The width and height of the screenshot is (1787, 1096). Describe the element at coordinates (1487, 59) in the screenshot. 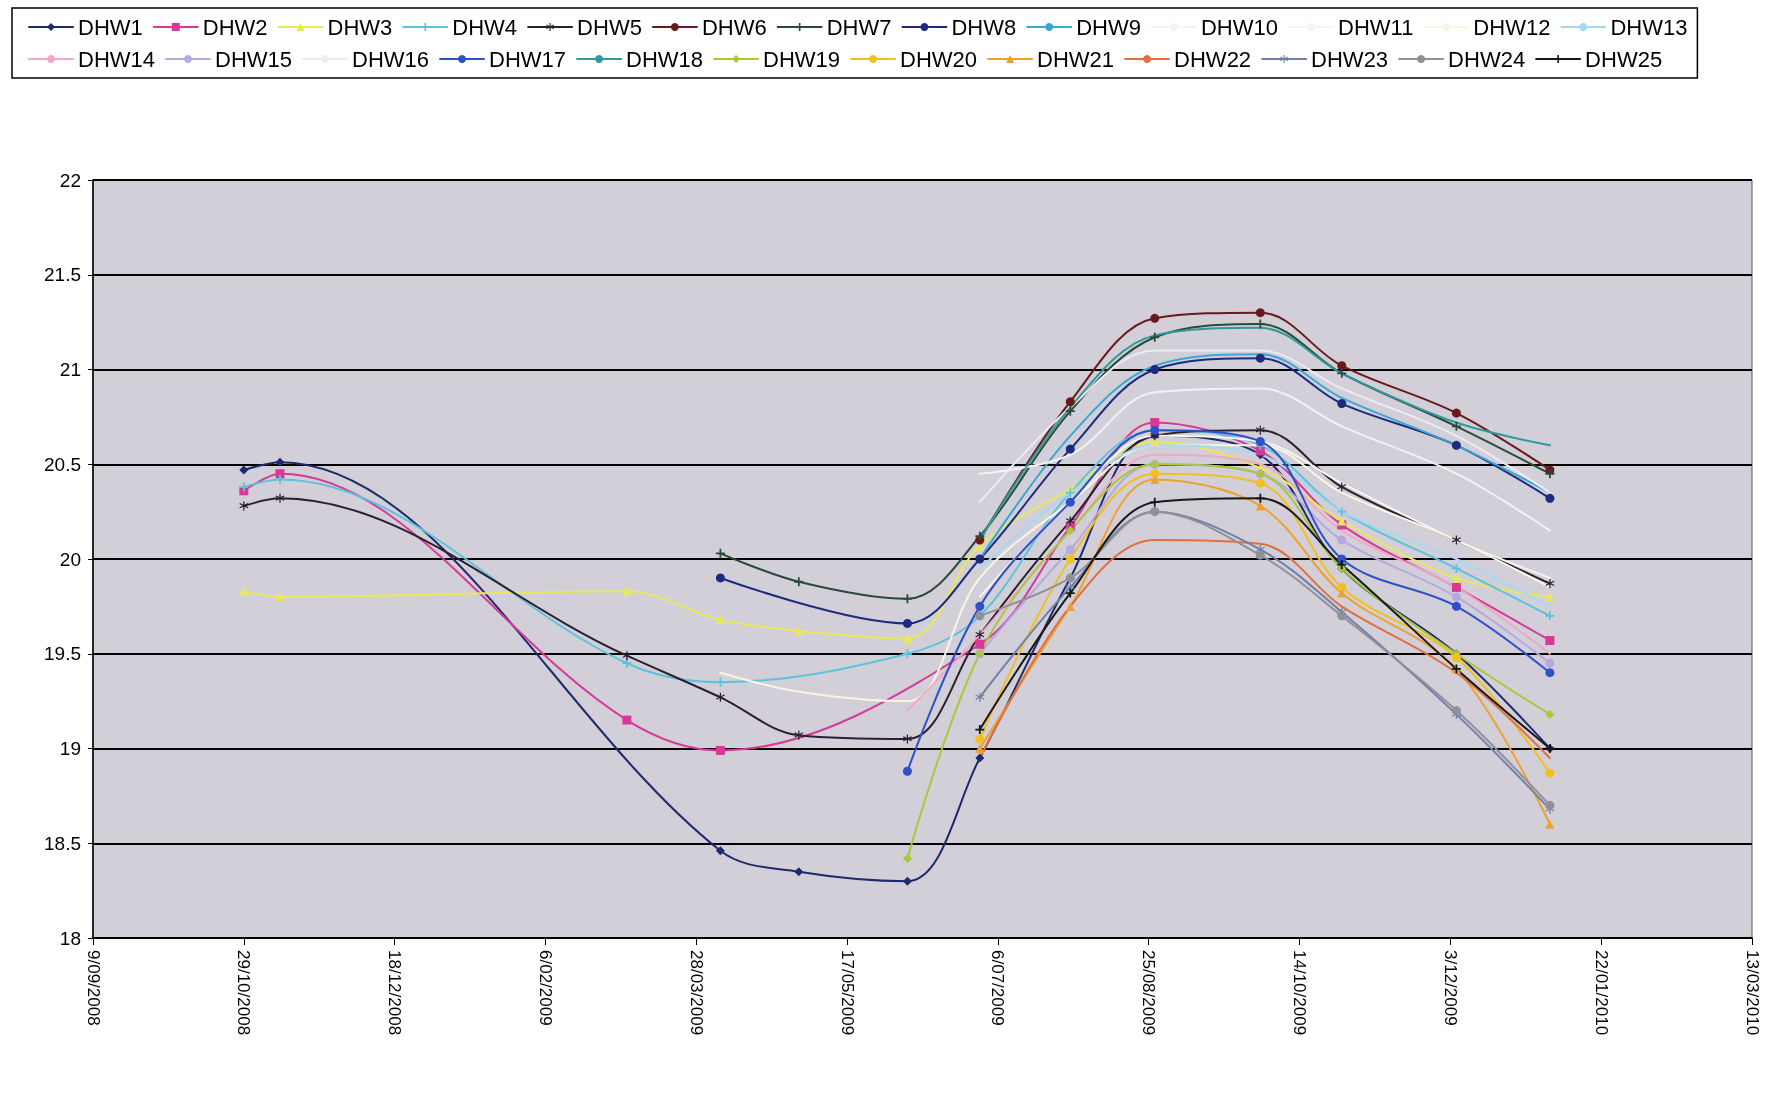

I see `legend-label: DHW24` at that location.